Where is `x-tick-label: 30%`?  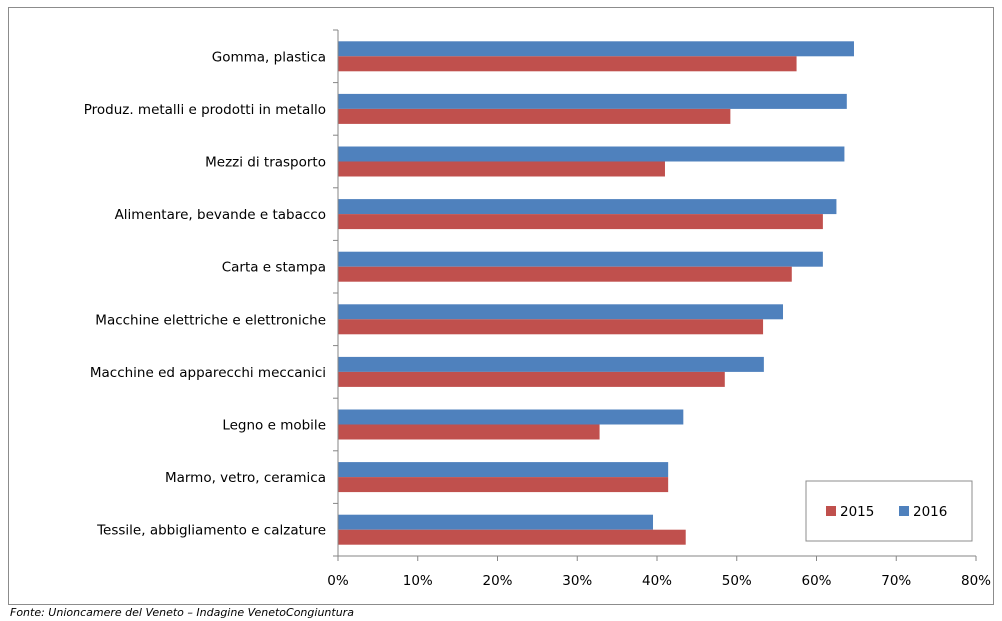
x-tick-label: 30% is located at coordinates (577, 581).